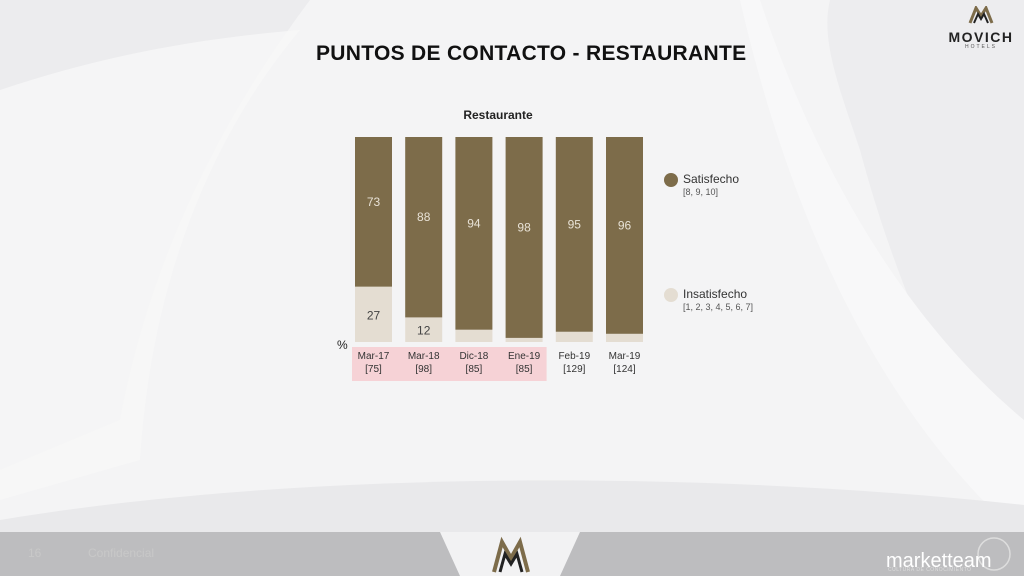 The height and width of the screenshot is (576, 1024). What do you see at coordinates (524, 356) in the screenshot?
I see `x-tick-label: Ene-19` at bounding box center [524, 356].